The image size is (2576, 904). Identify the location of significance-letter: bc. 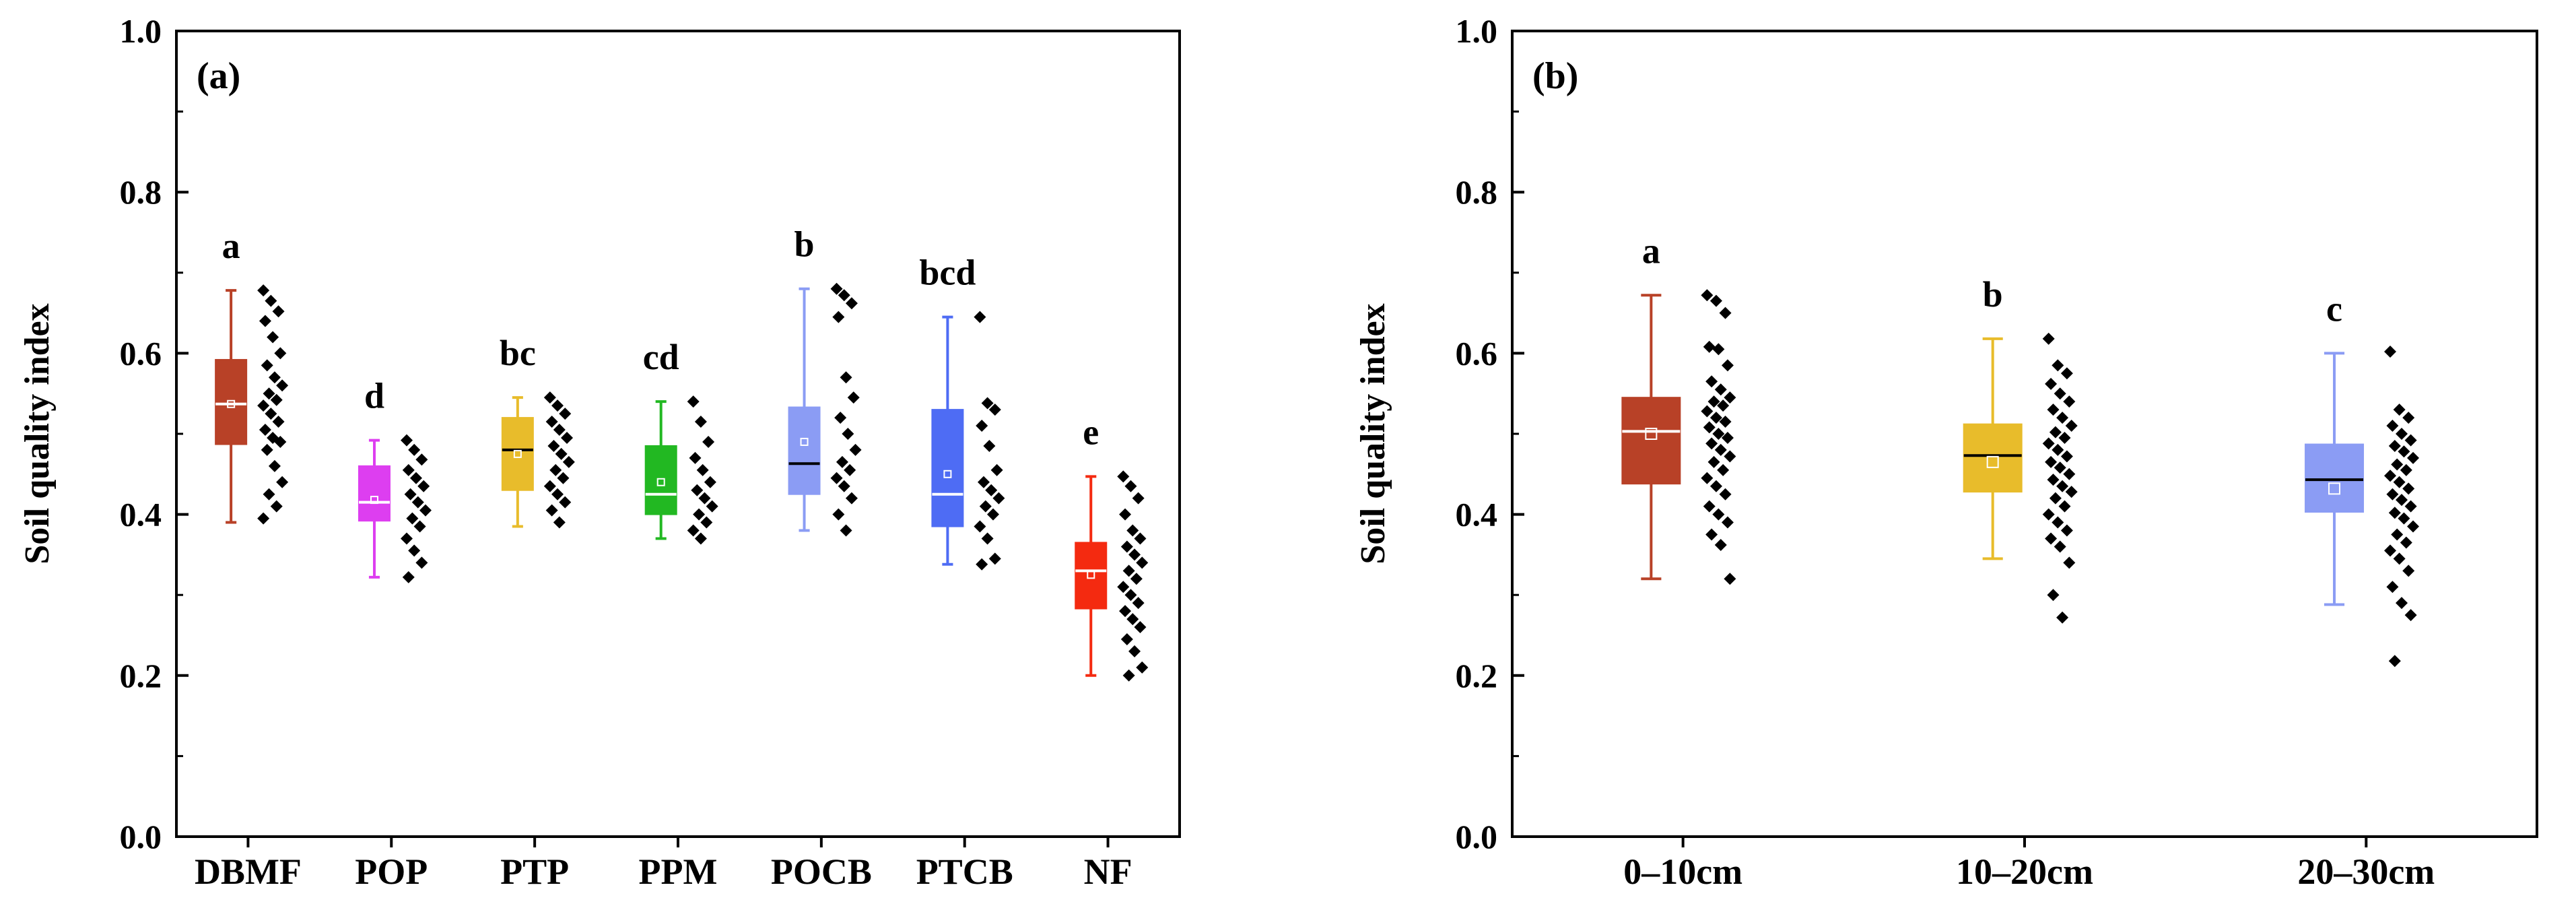
(518, 353).